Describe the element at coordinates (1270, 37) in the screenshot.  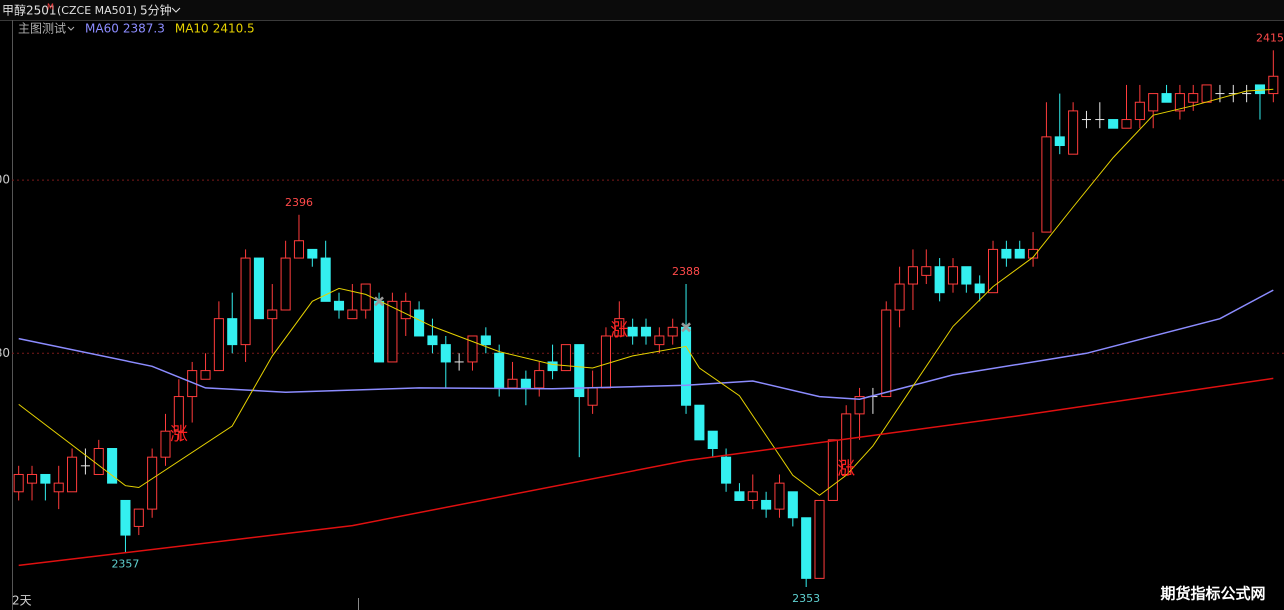
I see `extreme-label: 2415` at that location.